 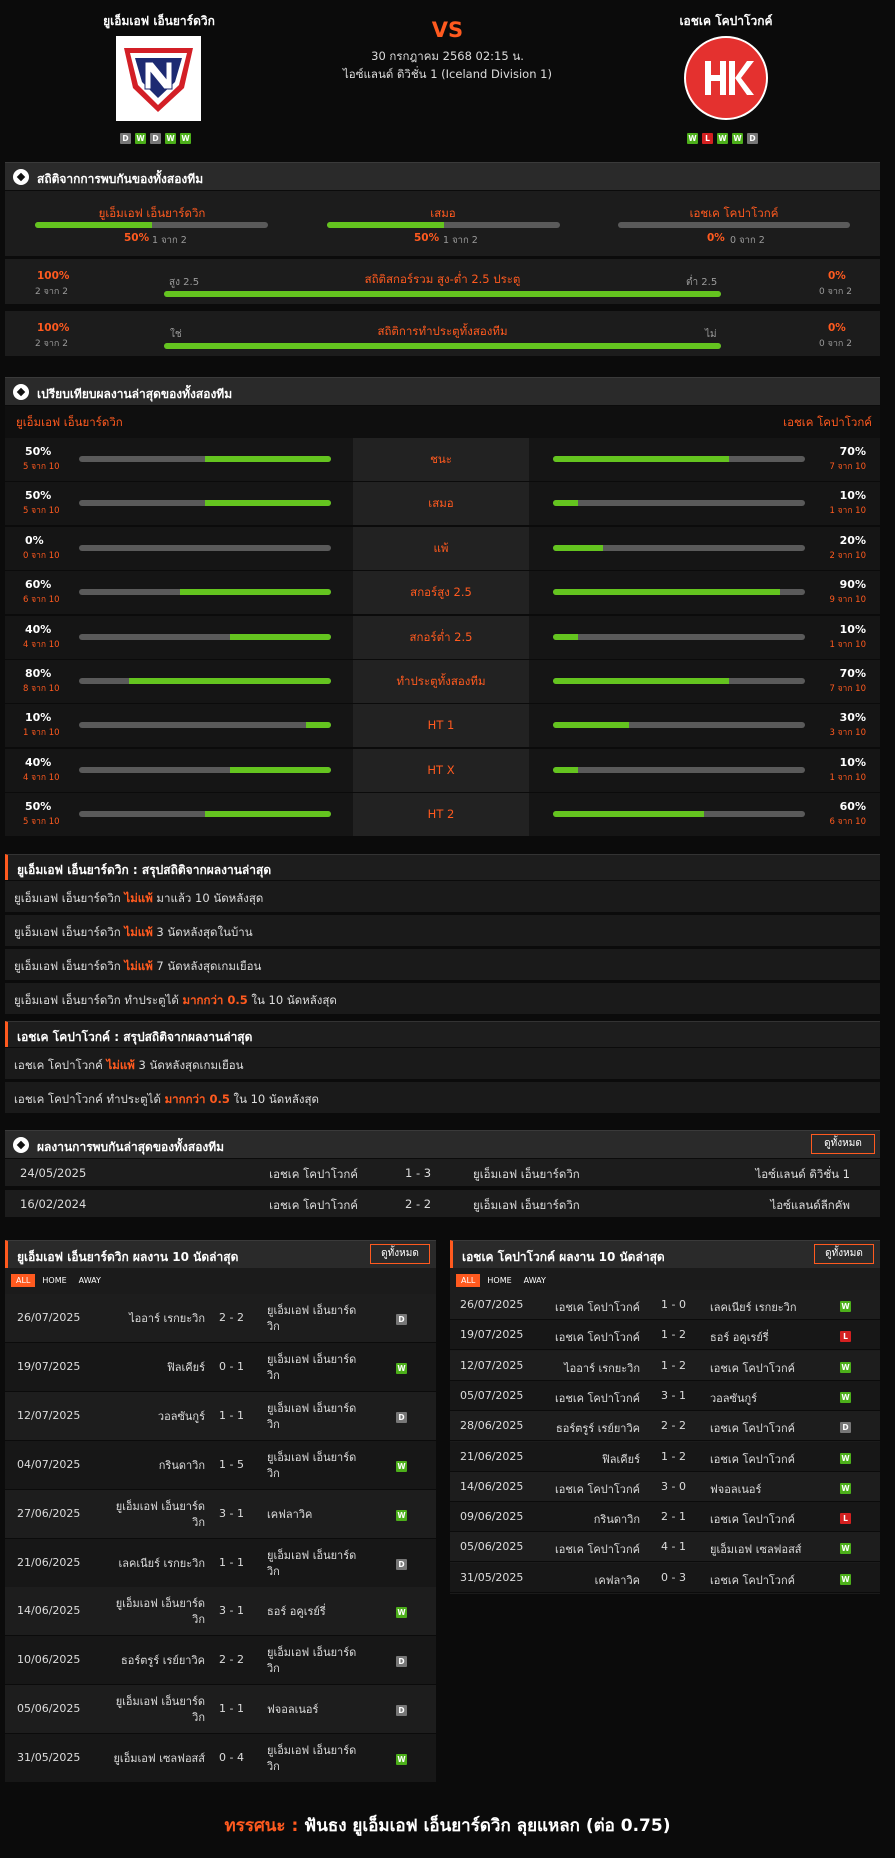 What do you see at coordinates (844, 1254) in the screenshot?
I see `away-last10-view-all-button: ดูทั้งหมด` at bounding box center [844, 1254].